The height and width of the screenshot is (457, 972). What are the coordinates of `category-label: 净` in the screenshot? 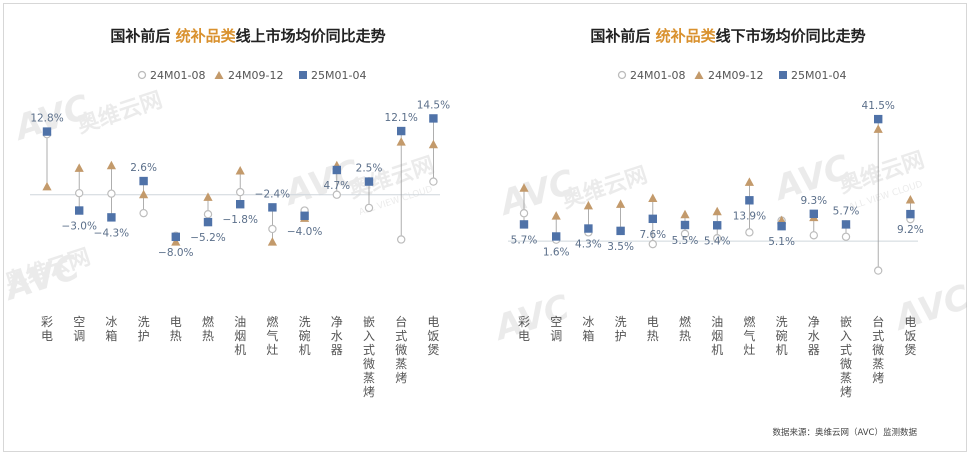 It's located at (337, 322).